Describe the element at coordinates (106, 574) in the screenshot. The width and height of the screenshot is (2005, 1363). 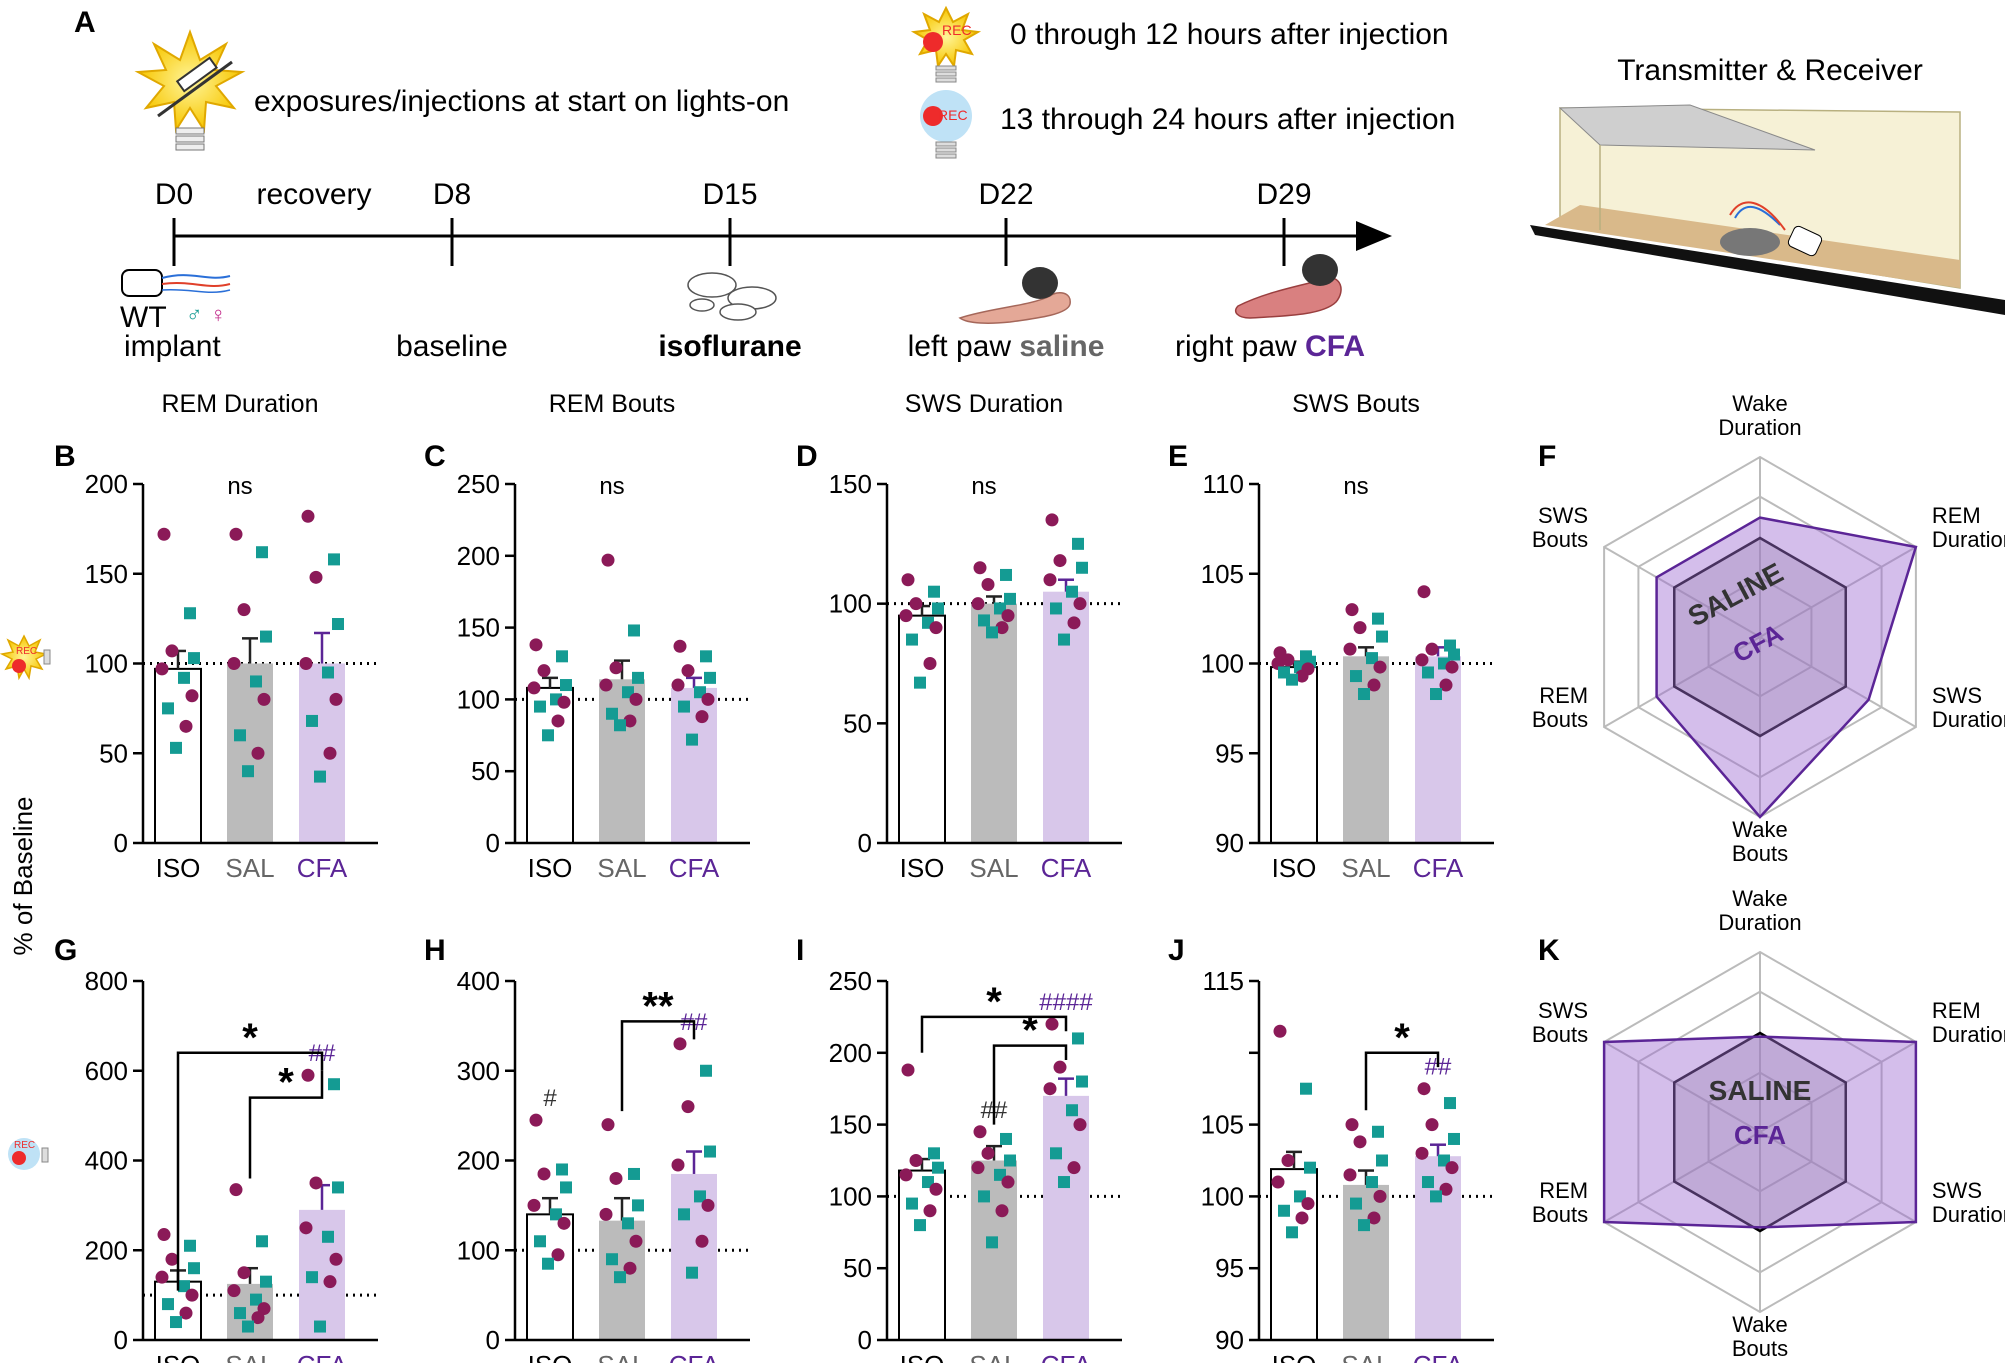
I see `y-tick-label-b: 150` at that location.